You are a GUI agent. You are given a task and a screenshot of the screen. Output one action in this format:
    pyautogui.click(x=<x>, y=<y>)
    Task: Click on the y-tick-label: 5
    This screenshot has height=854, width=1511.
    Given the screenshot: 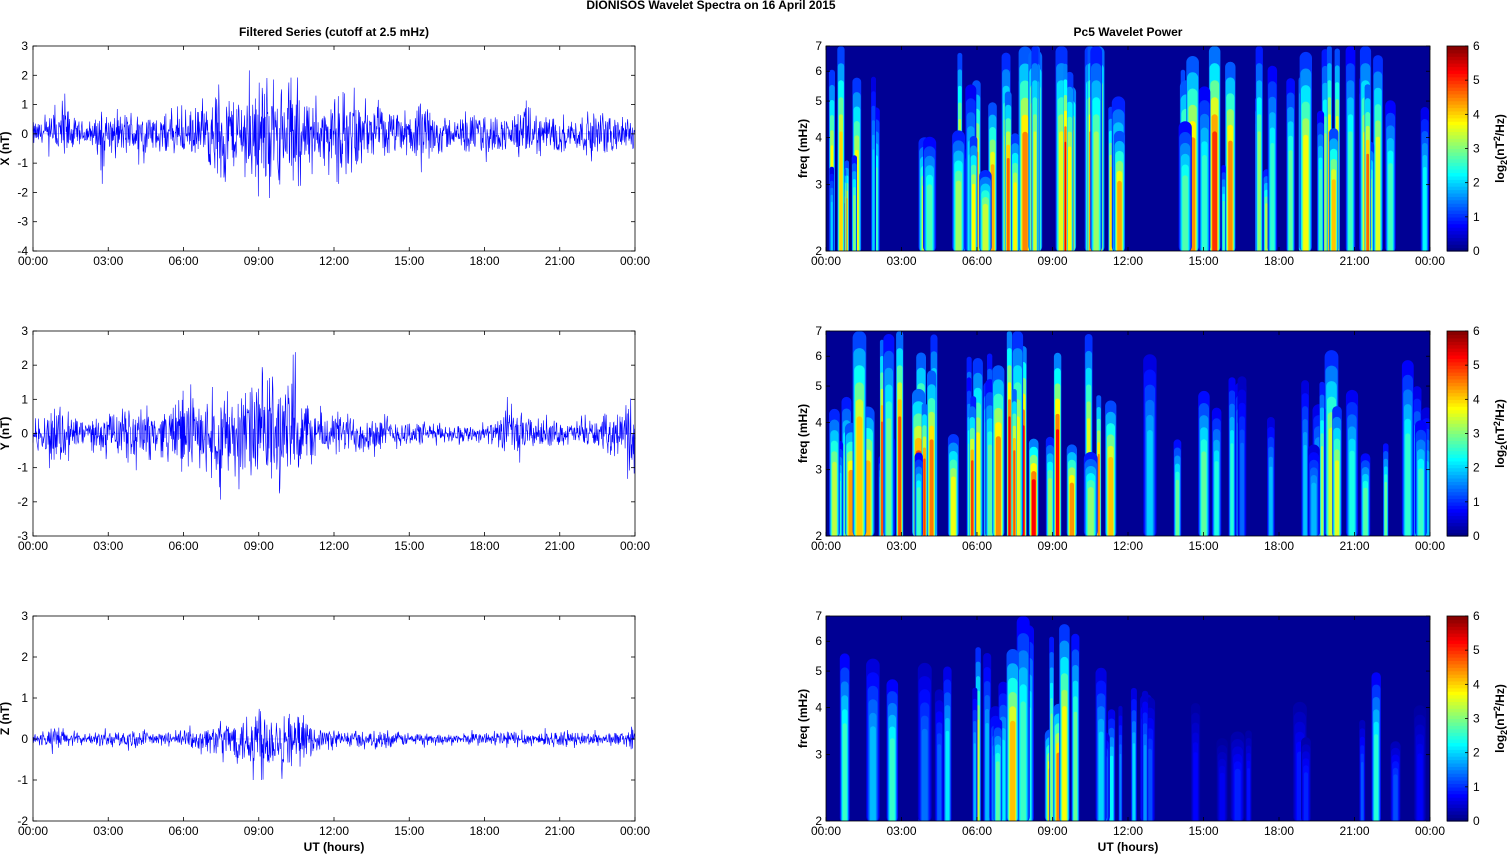 What is the action you would take?
    pyautogui.click(x=818, y=101)
    